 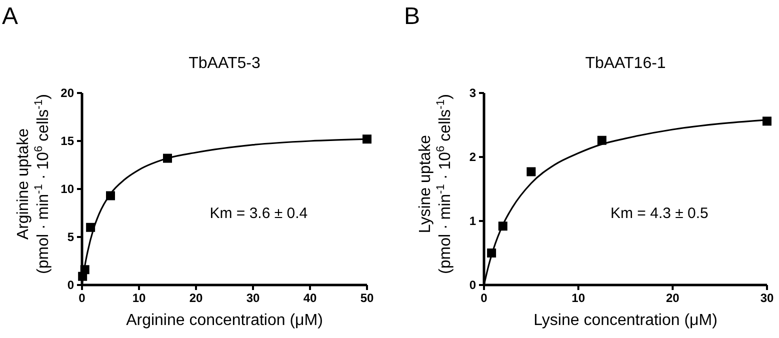 What do you see at coordinates (310, 298) in the screenshot?
I see `x-tick-label: 40` at bounding box center [310, 298].